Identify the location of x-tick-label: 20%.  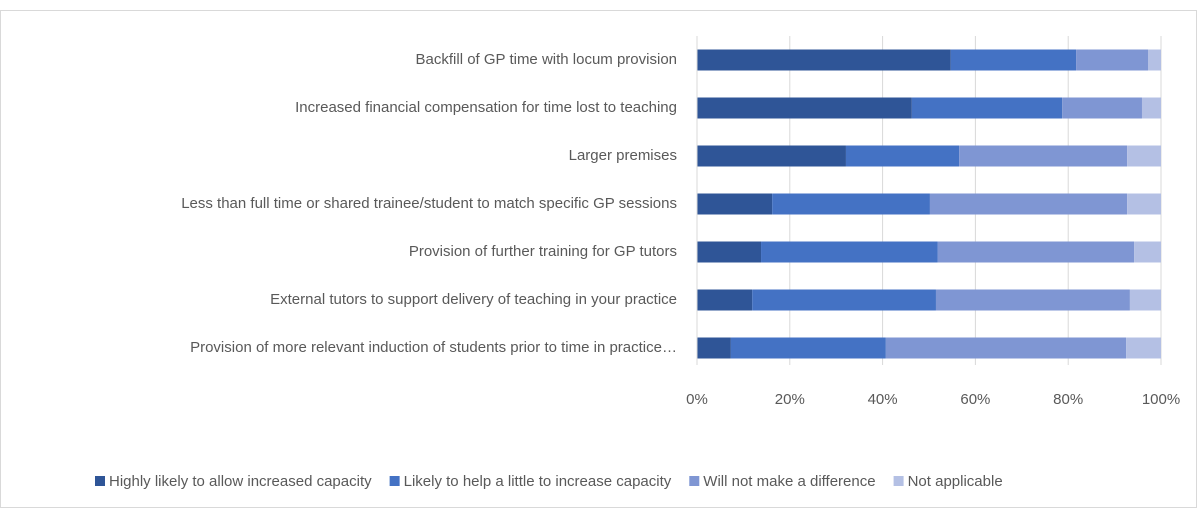
(790, 399).